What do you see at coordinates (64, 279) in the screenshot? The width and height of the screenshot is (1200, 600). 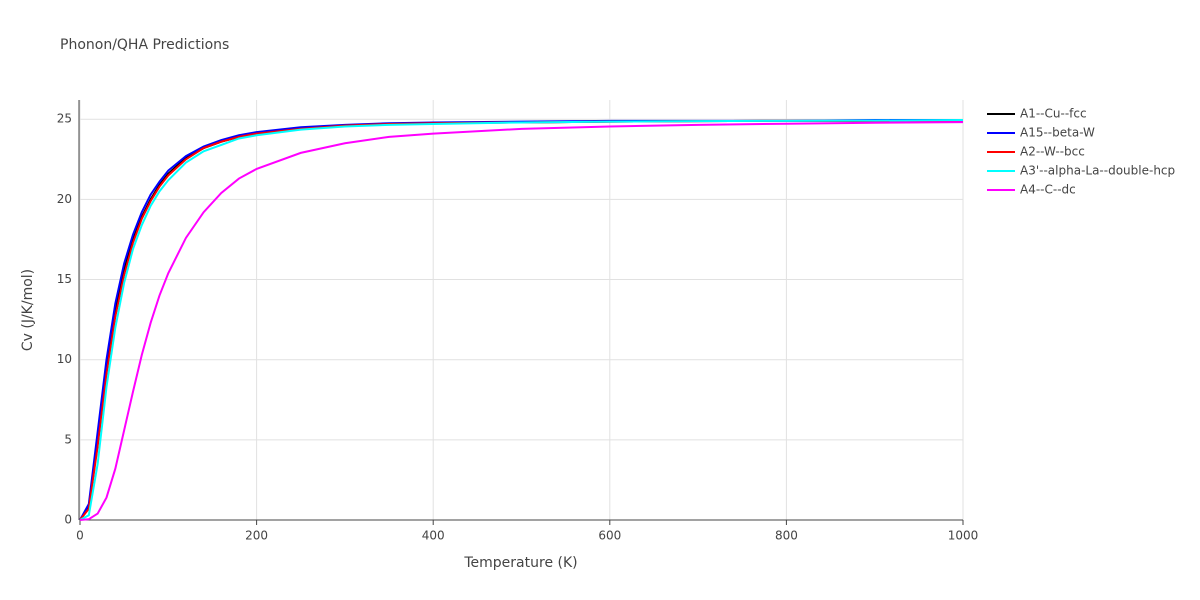 I see `y-tick-label: 15` at bounding box center [64, 279].